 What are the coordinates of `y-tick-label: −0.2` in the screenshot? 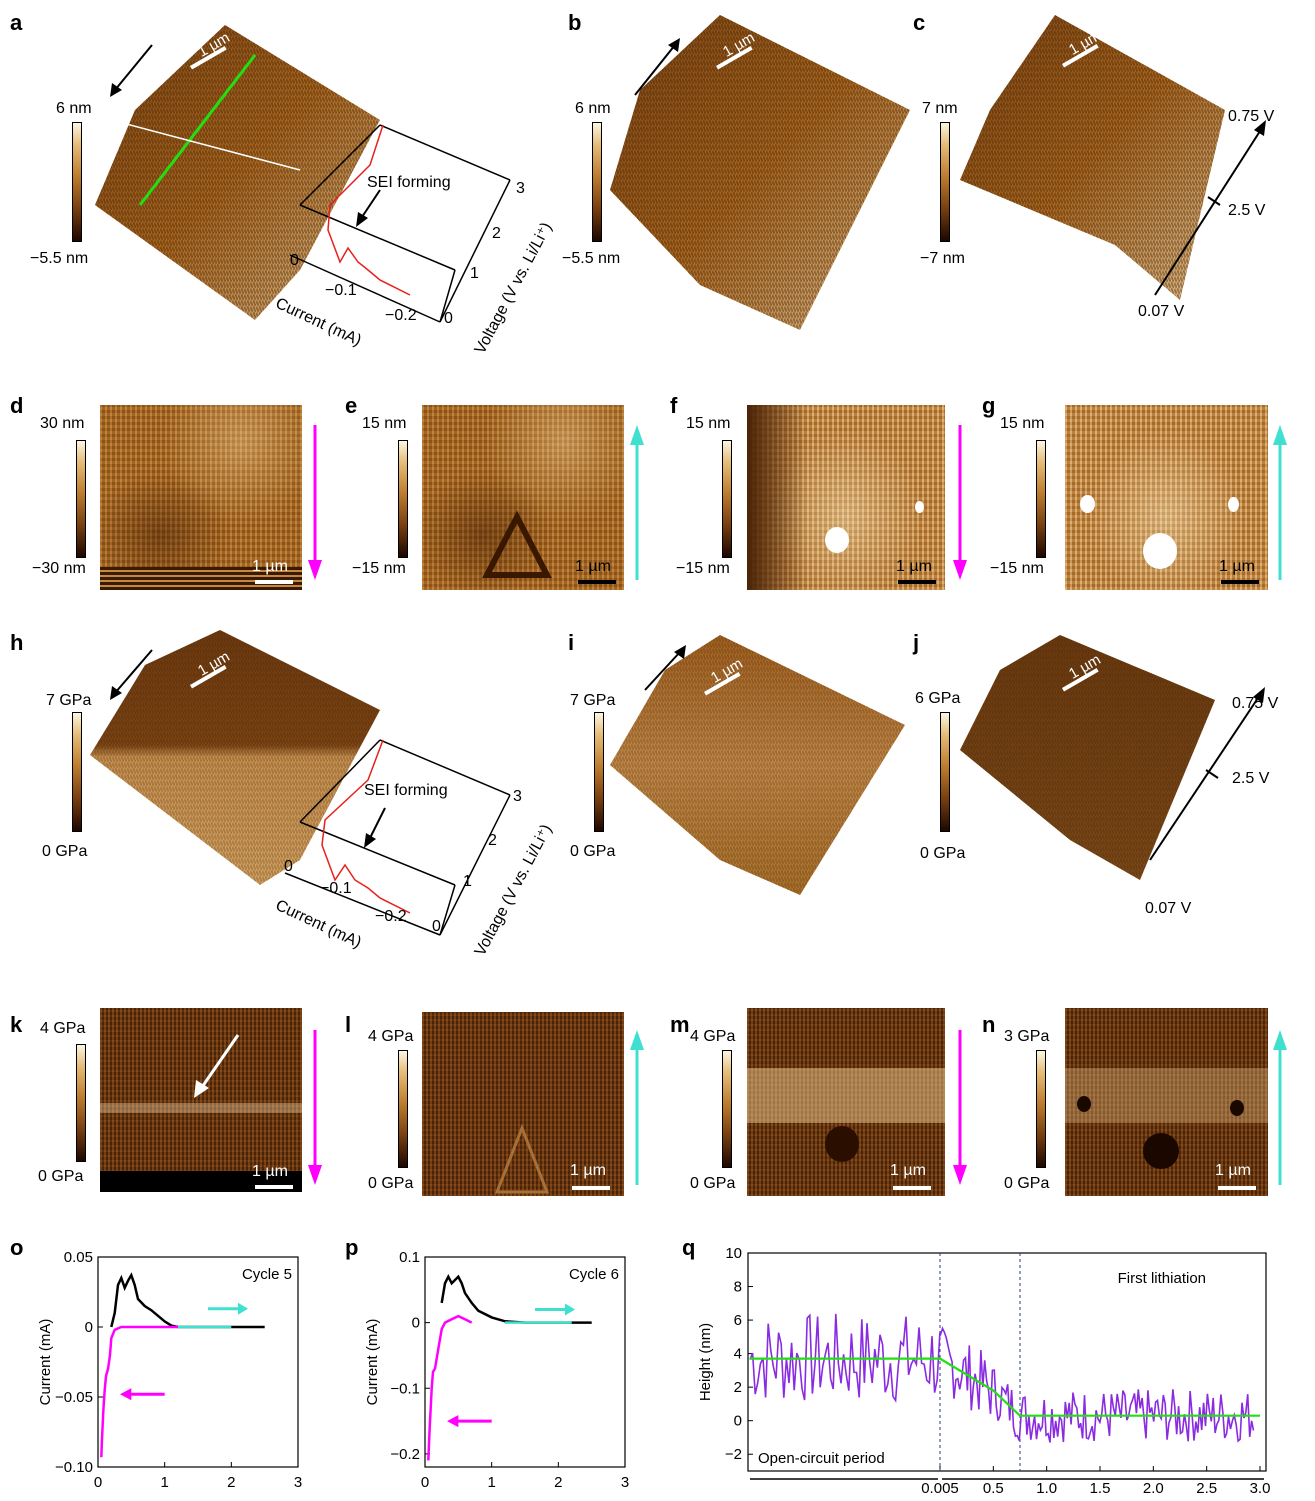 It's located at (405, 1454).